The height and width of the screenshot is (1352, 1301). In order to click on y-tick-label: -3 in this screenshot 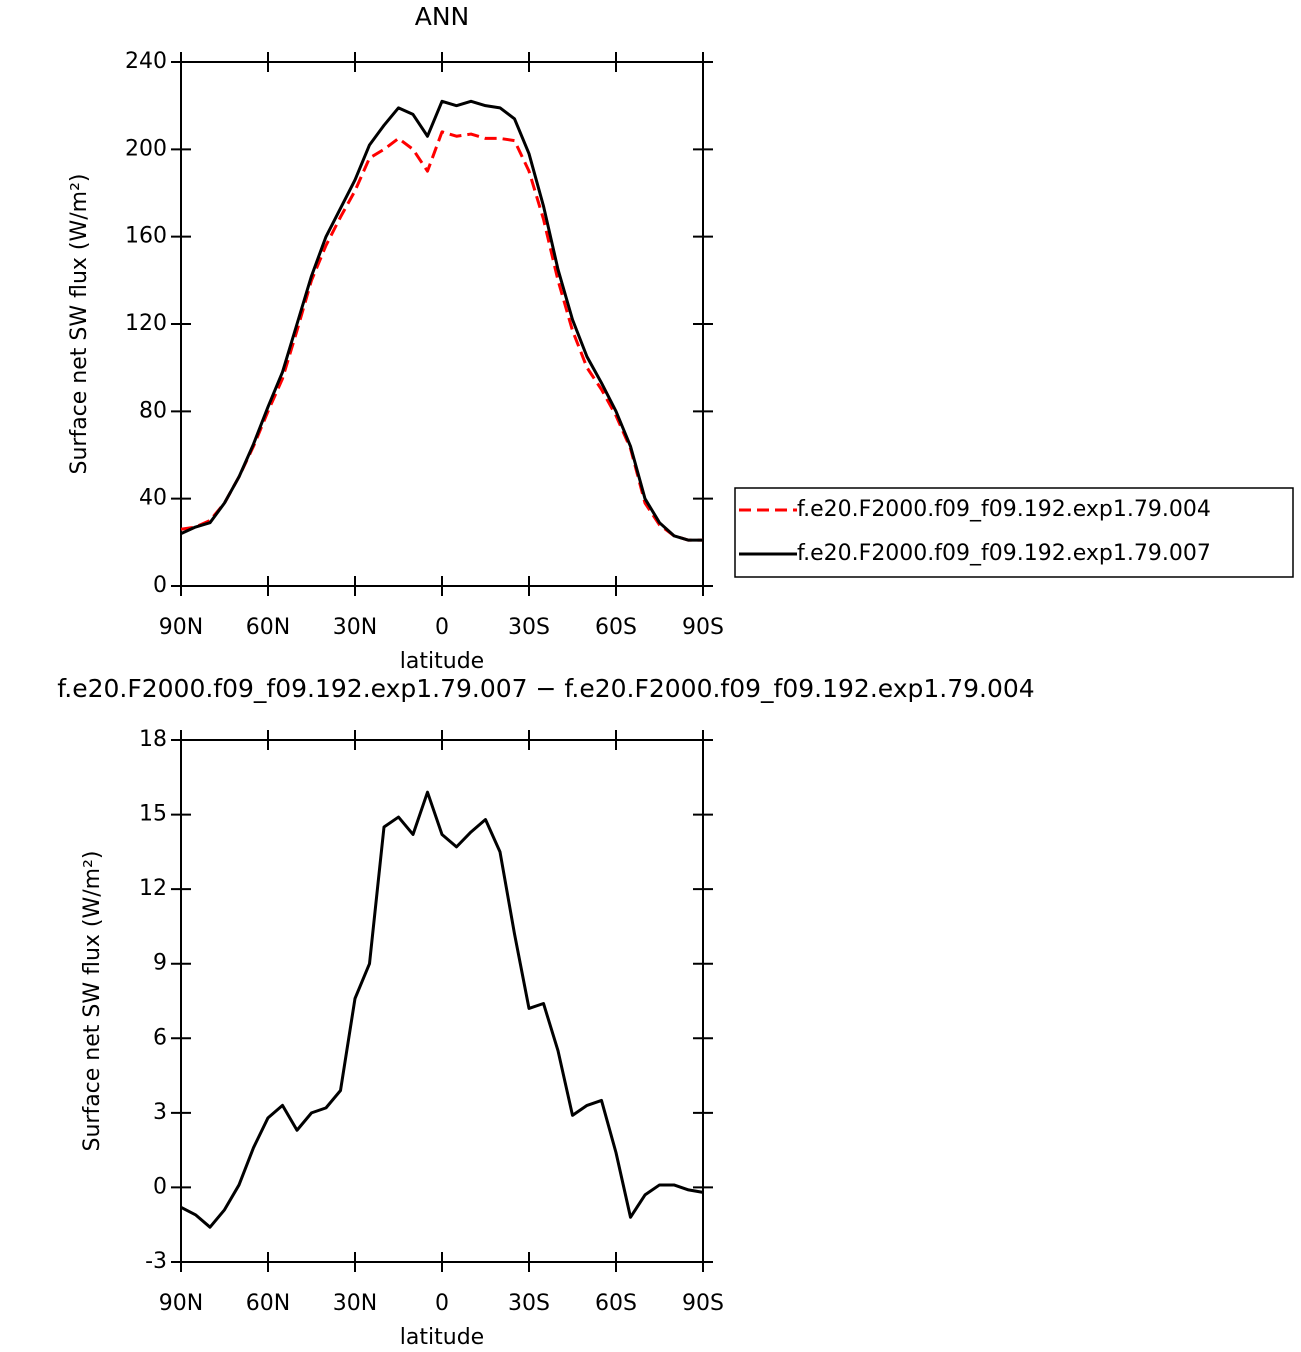, I will do `click(156, 1261)`.